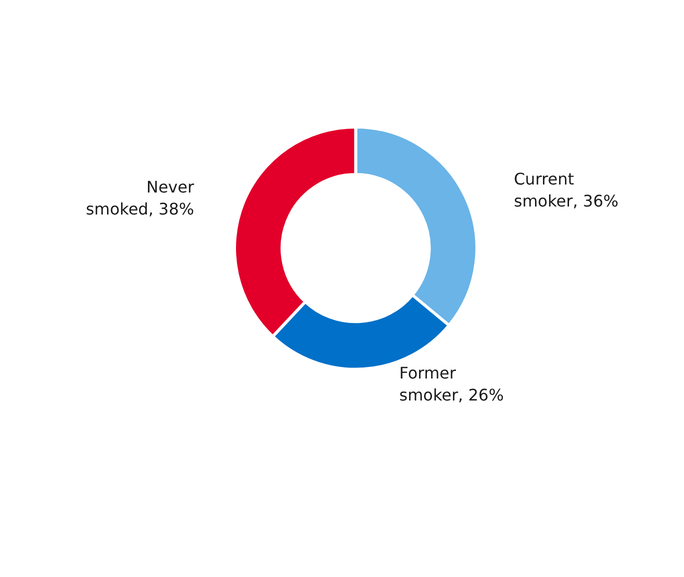  I want to click on slice-label: Former smoker, 26%, so click(451, 384).